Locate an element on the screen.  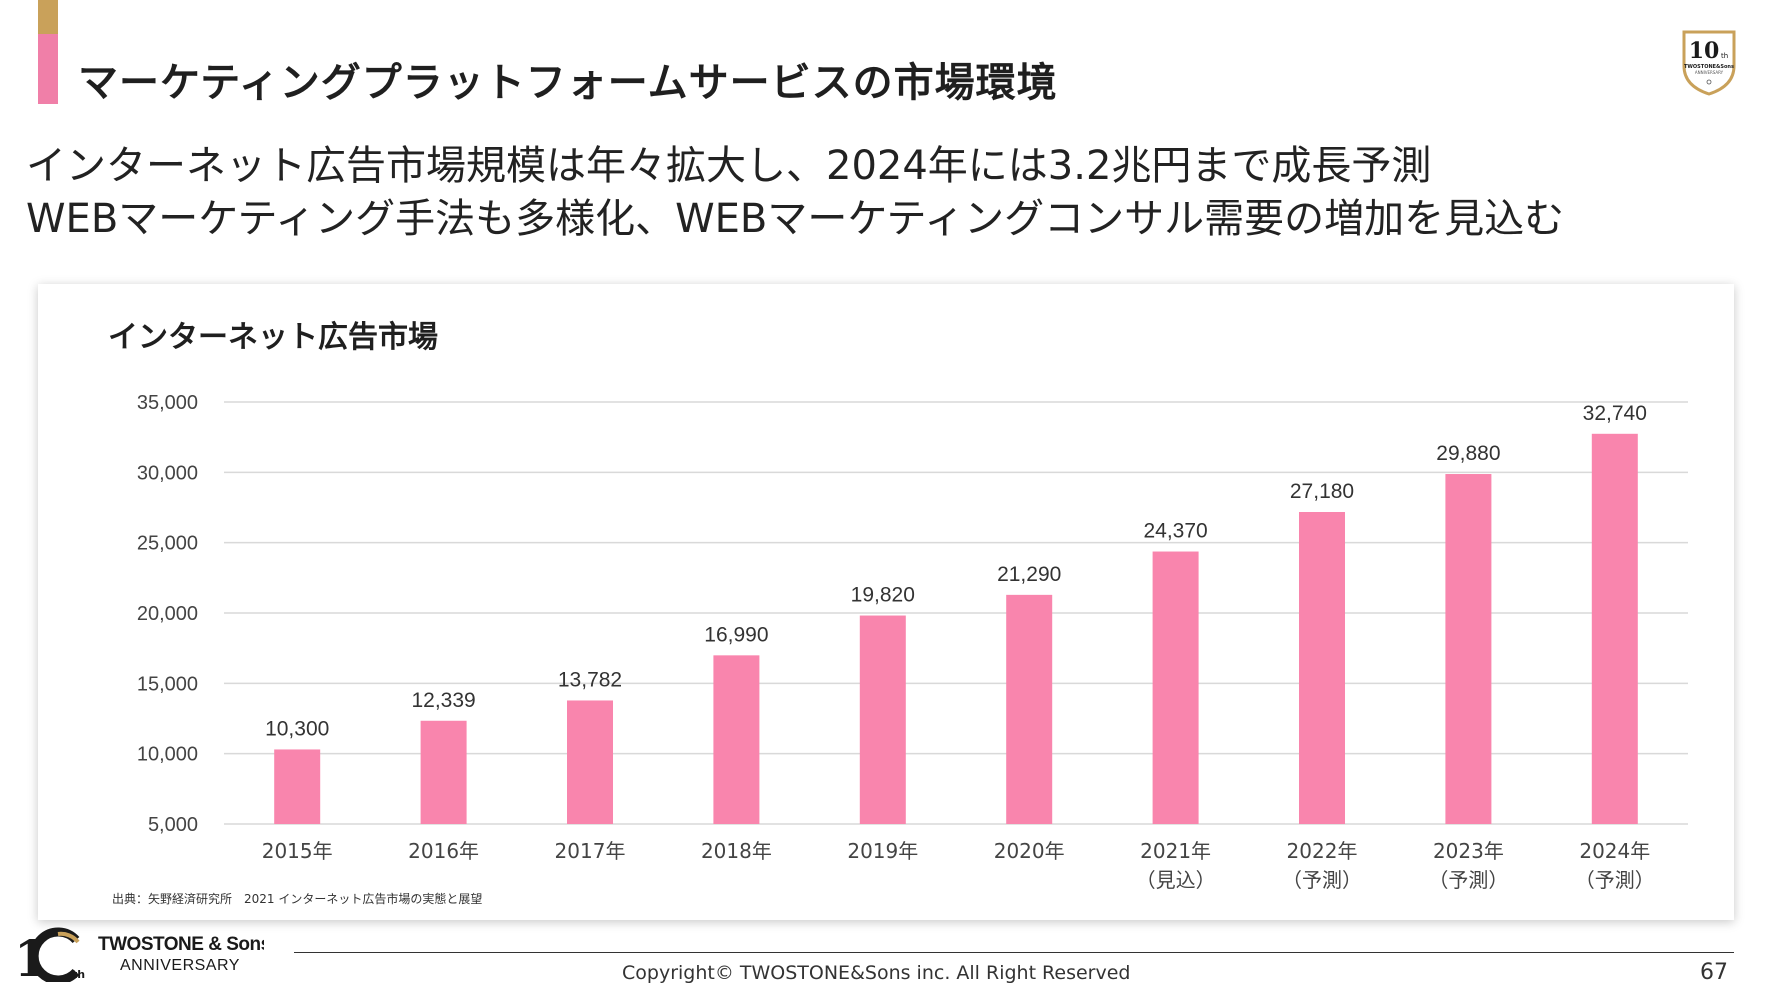
data-label: 21,290 is located at coordinates (1029, 574).